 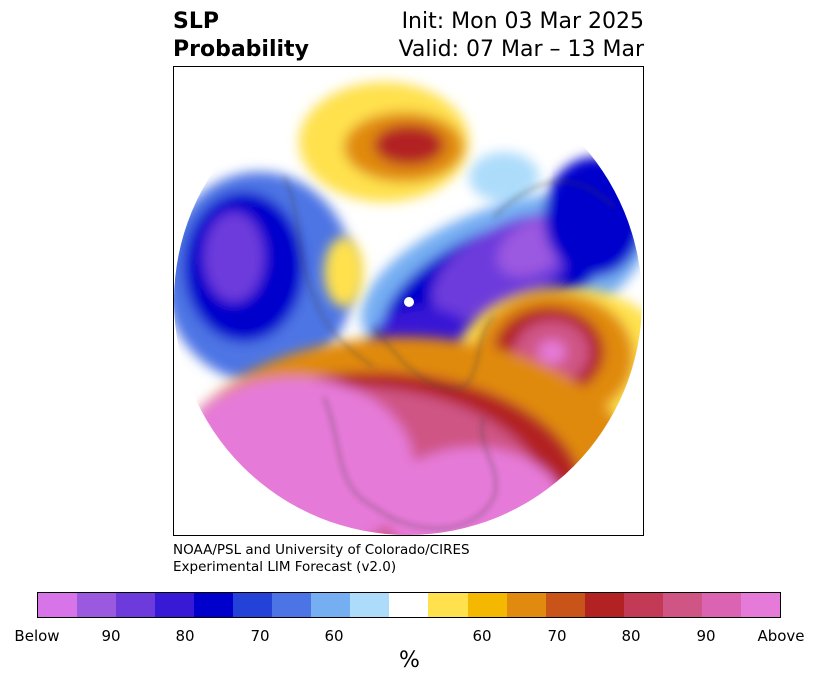 I want to click on colorbar-tick-label: Below, so click(x=37, y=636).